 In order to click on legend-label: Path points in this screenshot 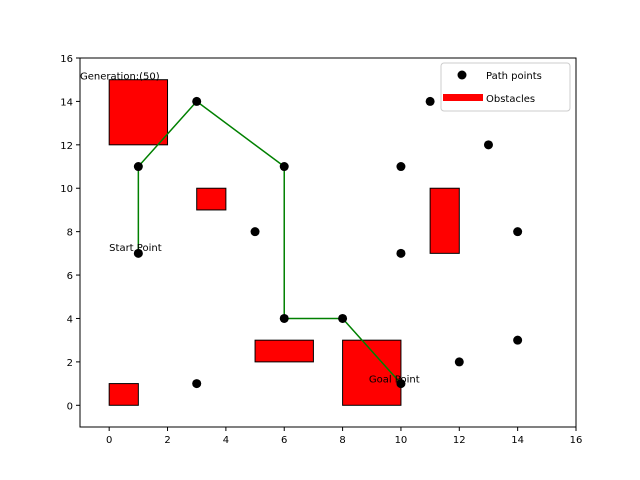, I will do `click(514, 76)`.